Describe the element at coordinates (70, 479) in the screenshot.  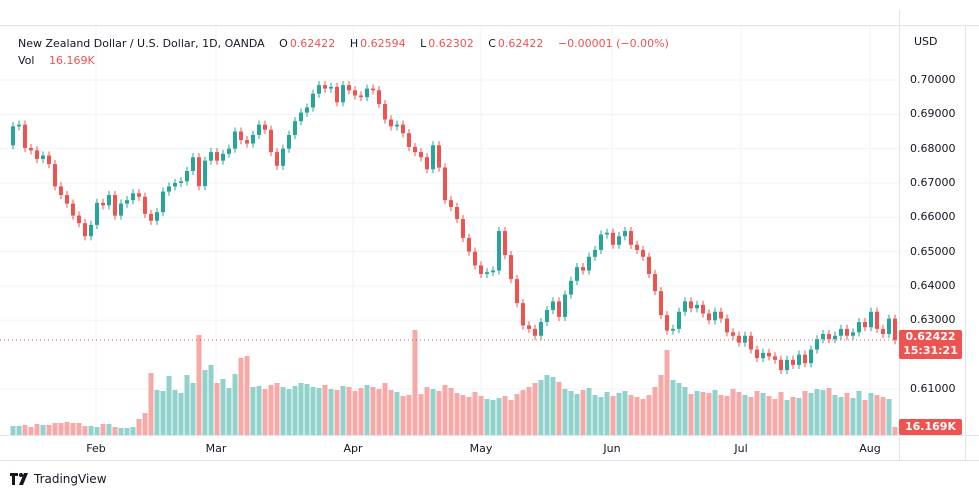
I see `tradingview-brand: TradingView` at that location.